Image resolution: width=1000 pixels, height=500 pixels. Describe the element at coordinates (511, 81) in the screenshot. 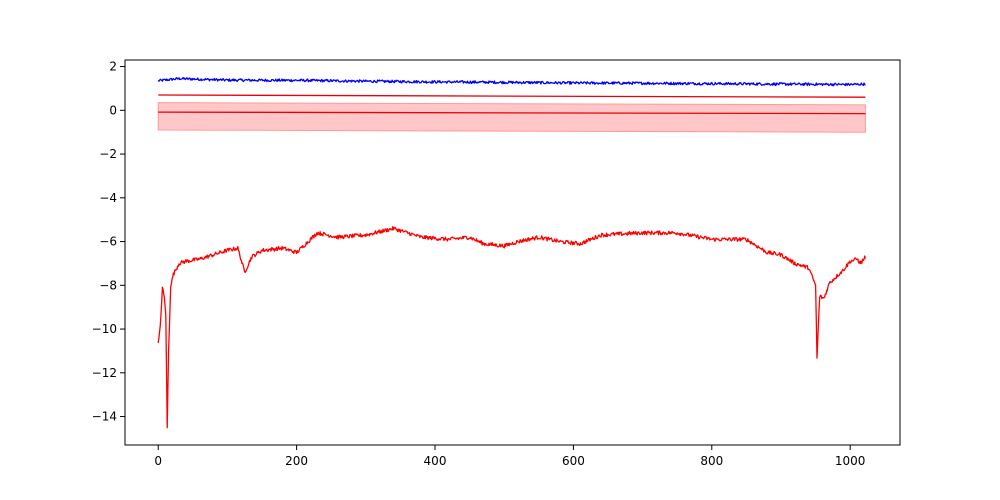

I see `series-0-line` at that location.